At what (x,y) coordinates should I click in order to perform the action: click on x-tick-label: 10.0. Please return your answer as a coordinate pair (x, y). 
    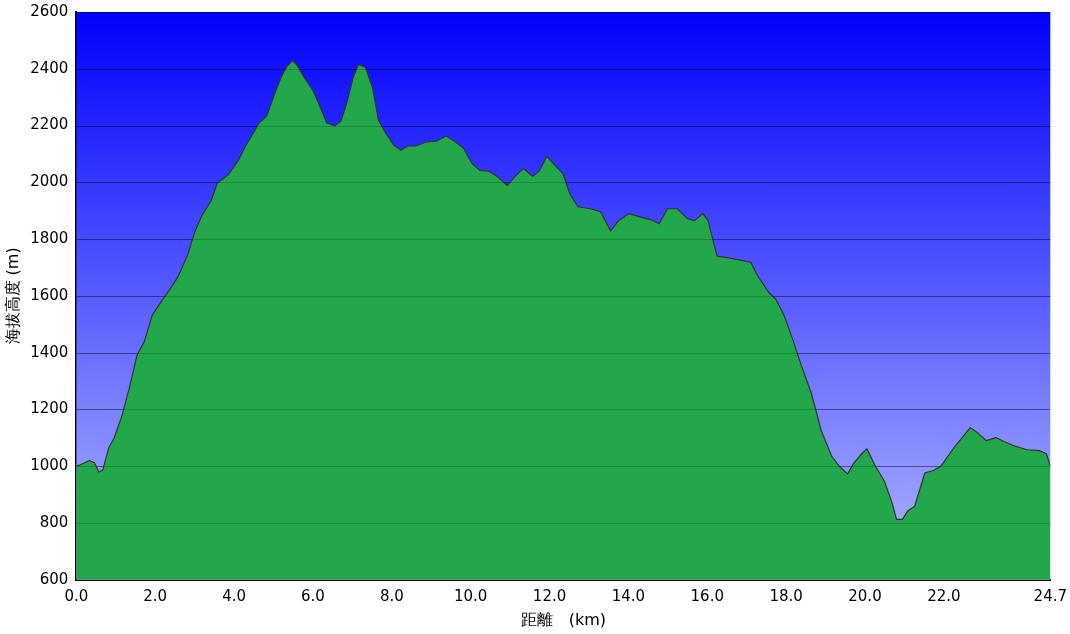
    Looking at the image, I should click on (470, 595).